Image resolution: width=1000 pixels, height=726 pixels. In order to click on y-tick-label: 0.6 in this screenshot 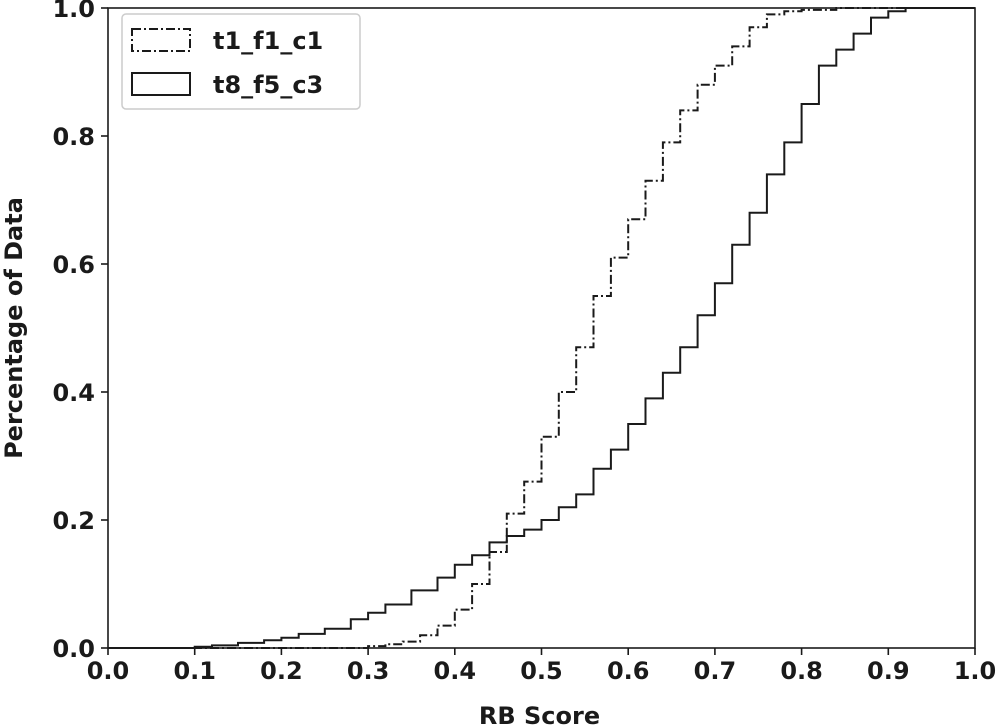, I will do `click(73, 265)`.